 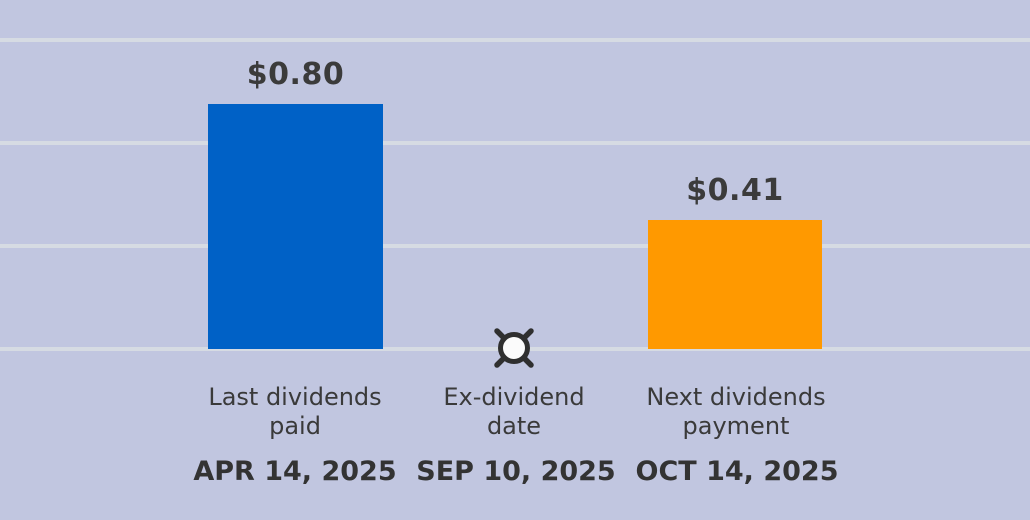 What do you see at coordinates (514, 411) in the screenshot?
I see `category-label-ex-dividend-date: Ex-dividend date` at bounding box center [514, 411].